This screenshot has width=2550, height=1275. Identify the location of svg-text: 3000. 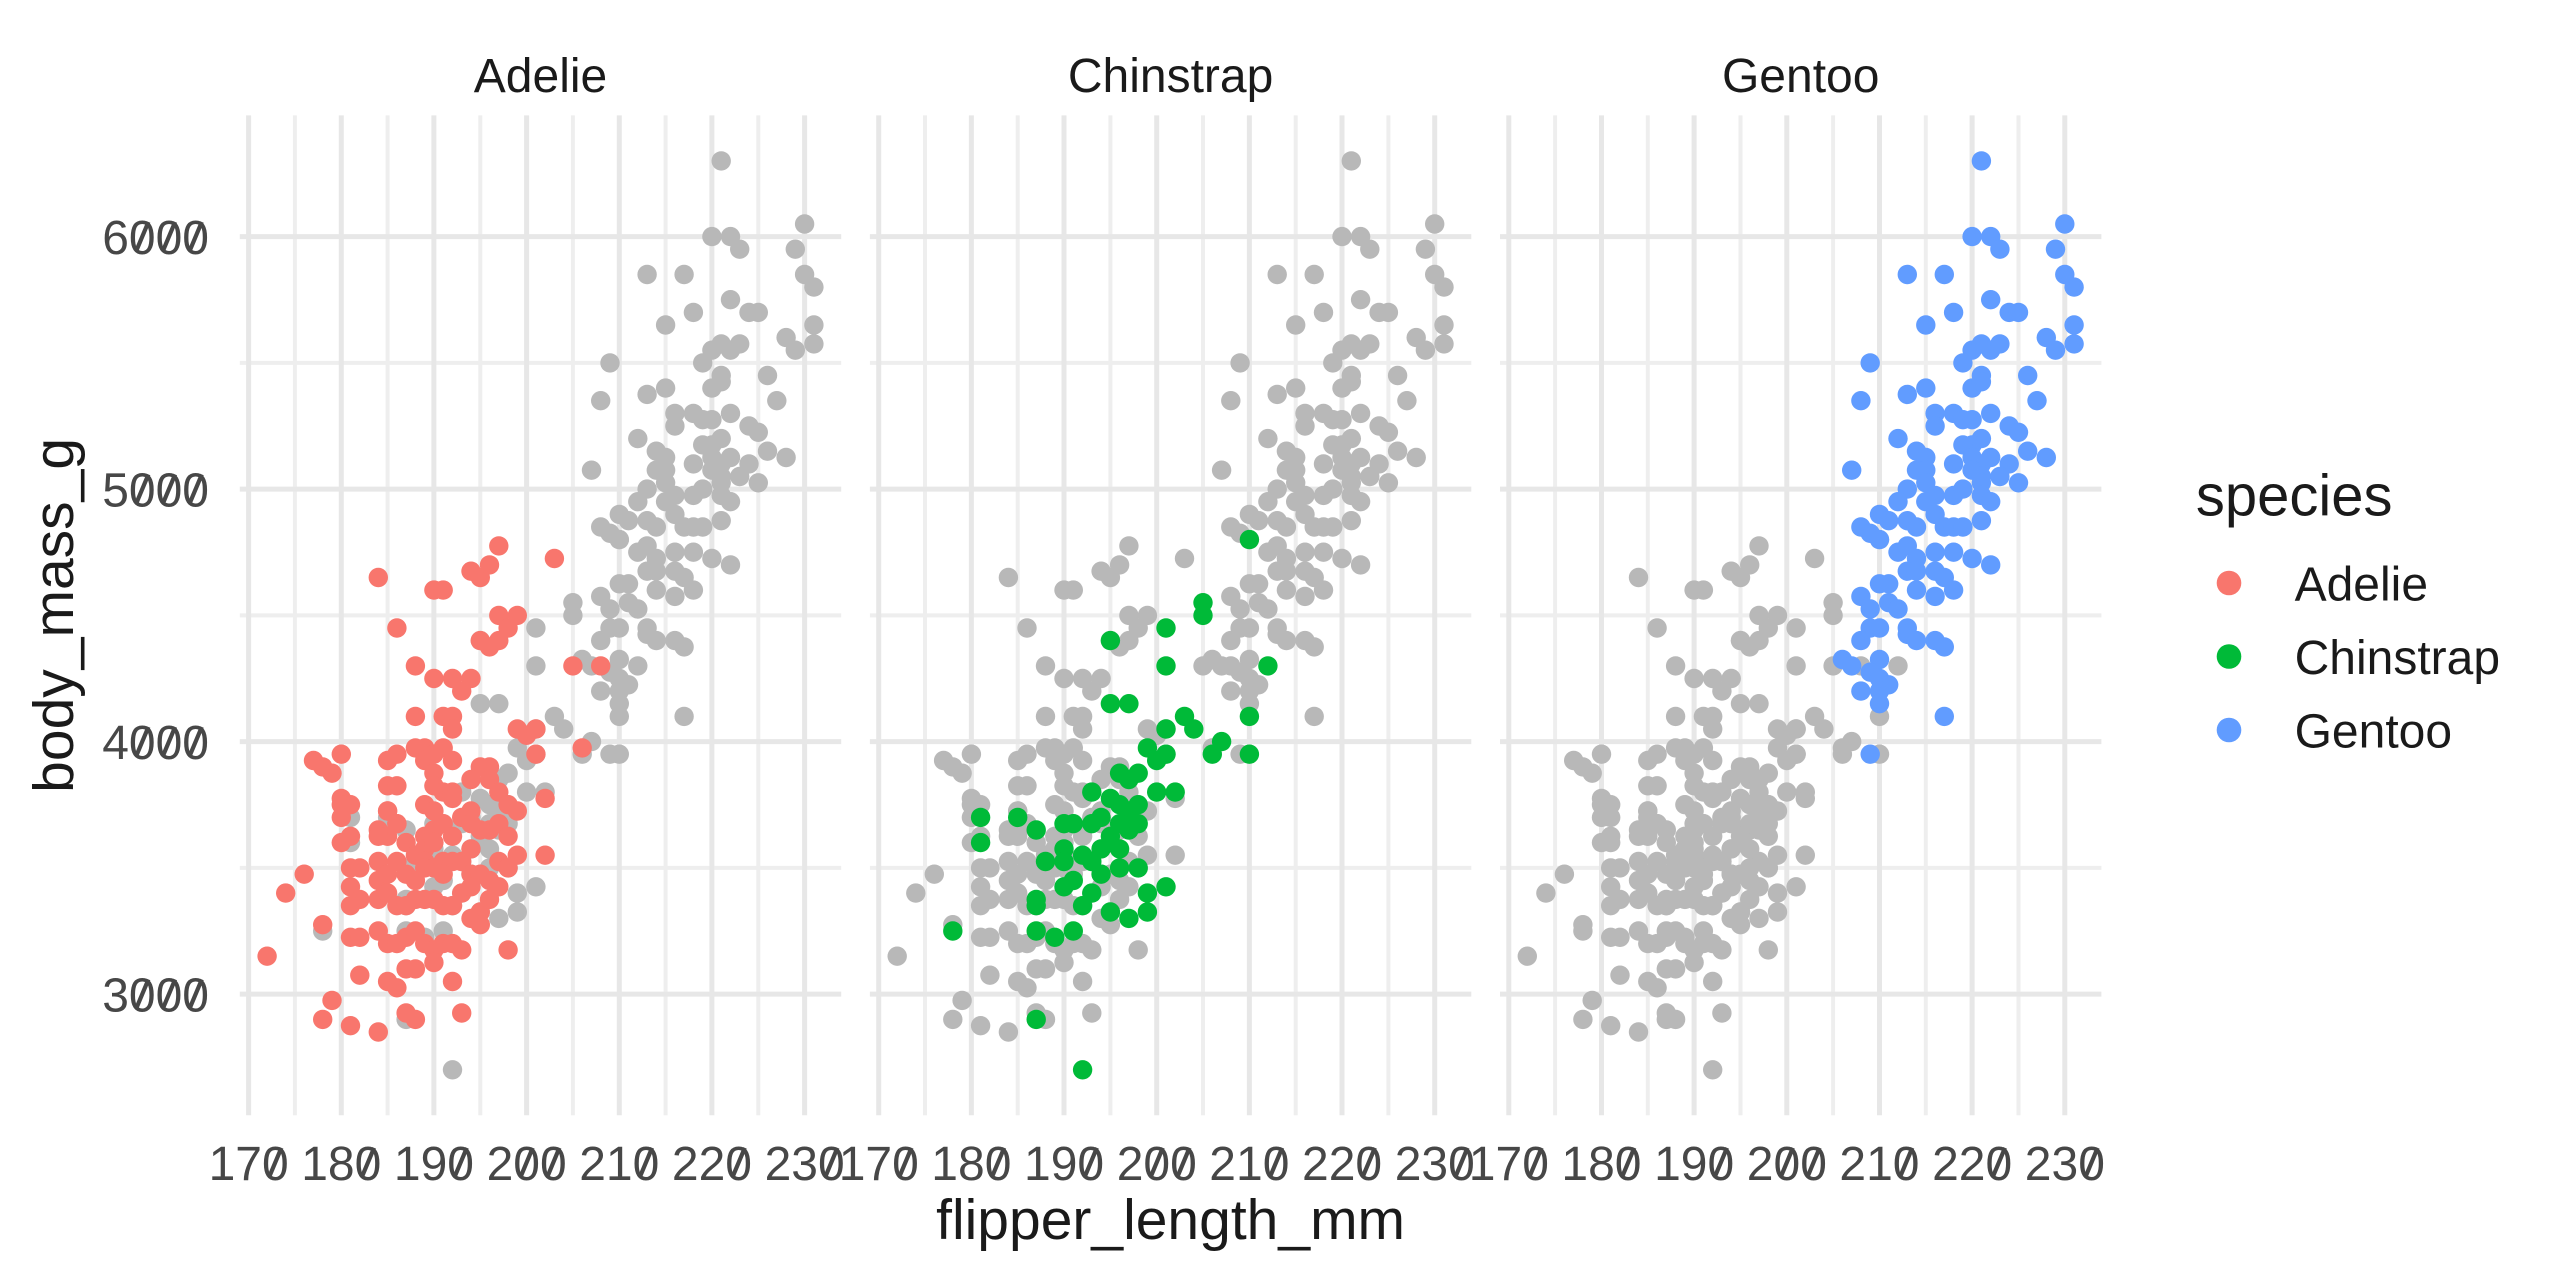
(155, 996).